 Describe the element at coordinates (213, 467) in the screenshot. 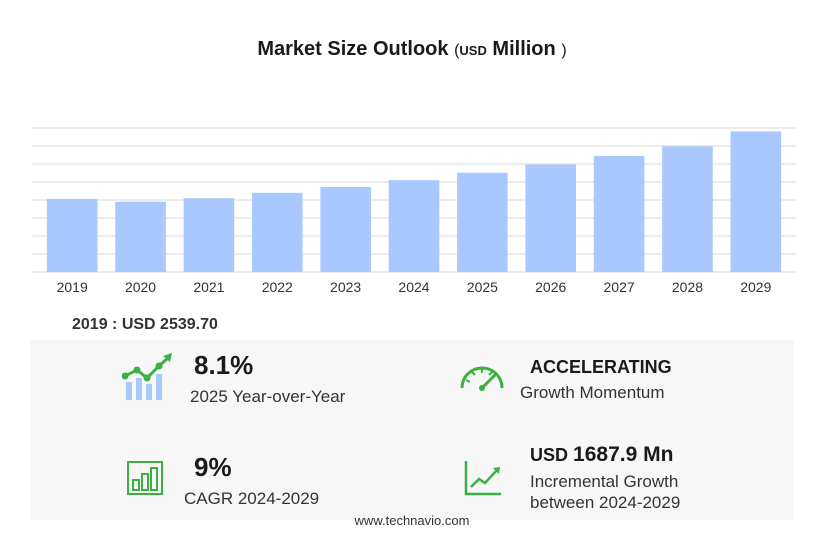

I see `cagr-value: 9%` at that location.